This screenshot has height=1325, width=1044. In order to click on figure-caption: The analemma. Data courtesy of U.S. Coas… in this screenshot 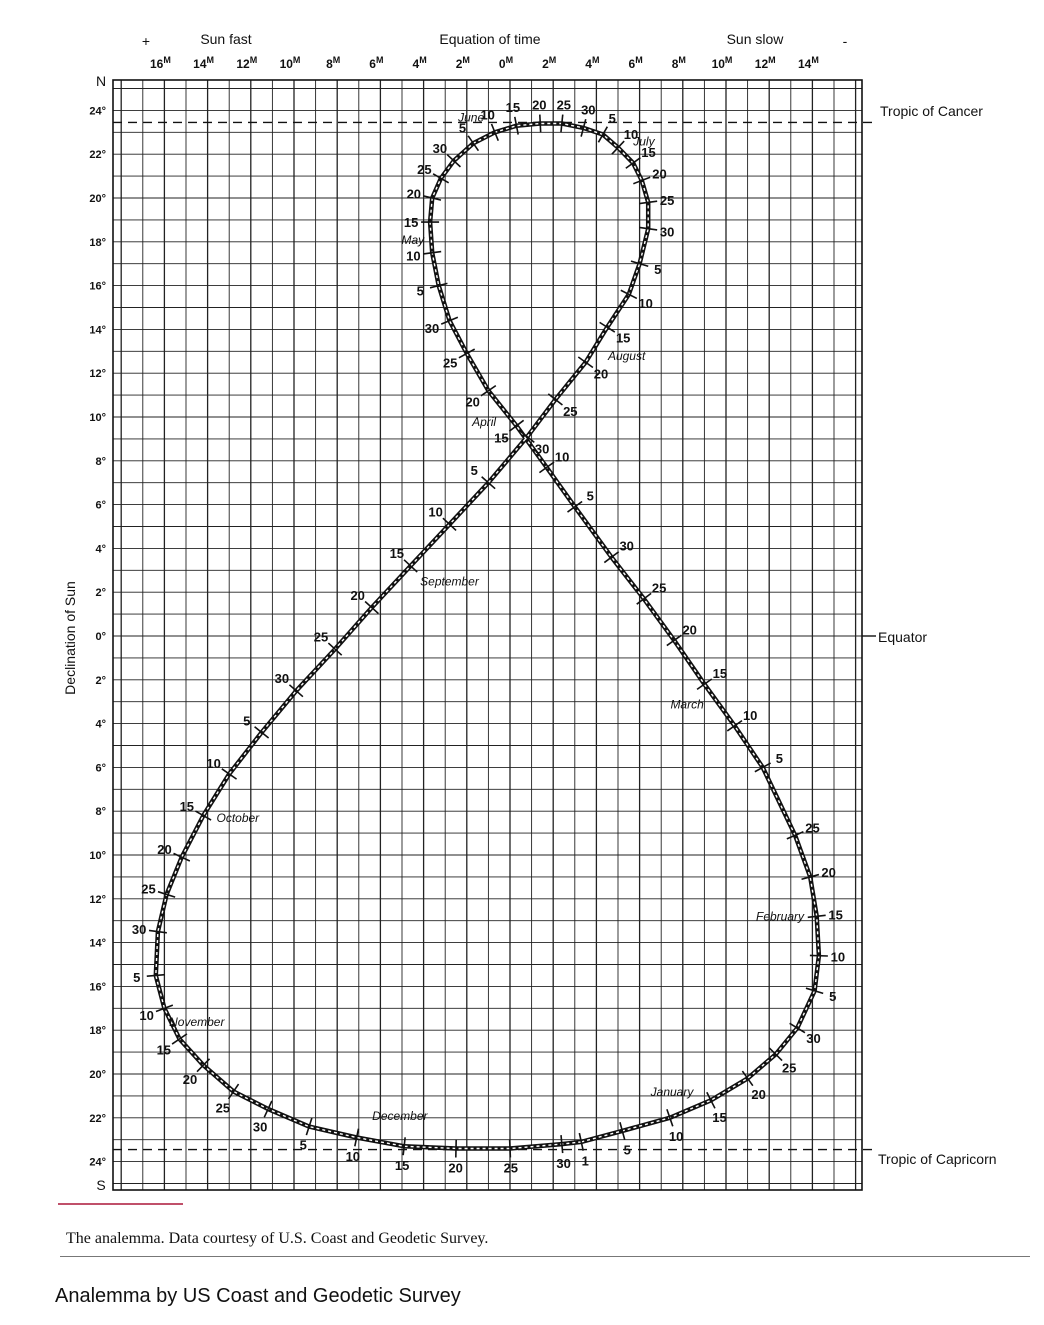, I will do `click(277, 1238)`.